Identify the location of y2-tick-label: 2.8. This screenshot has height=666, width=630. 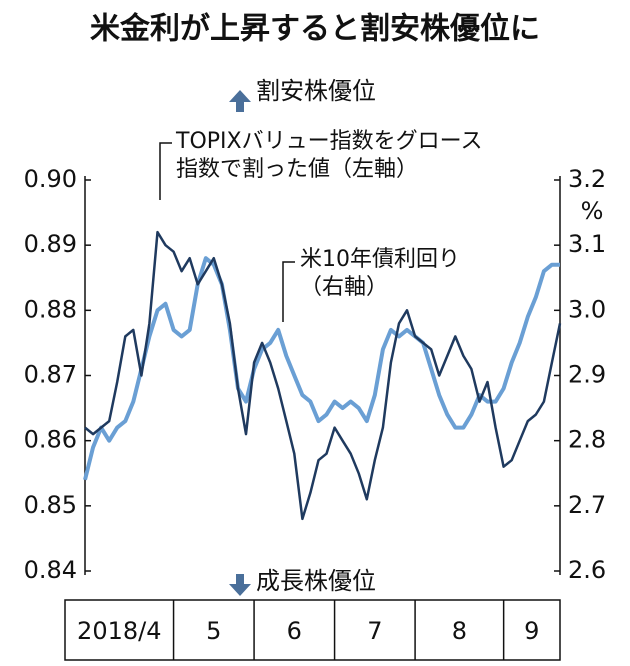
(587, 440).